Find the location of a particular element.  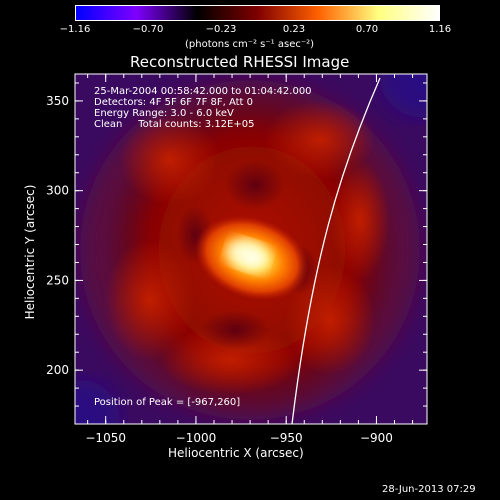

y-tick-label: 350 is located at coordinates (57, 101).